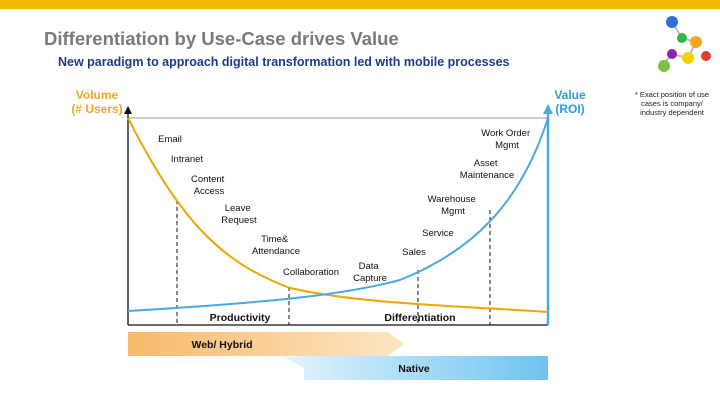 The height and width of the screenshot is (405, 720). Describe the element at coordinates (672, 22) in the screenshot. I see `logo-dot-blue` at that location.